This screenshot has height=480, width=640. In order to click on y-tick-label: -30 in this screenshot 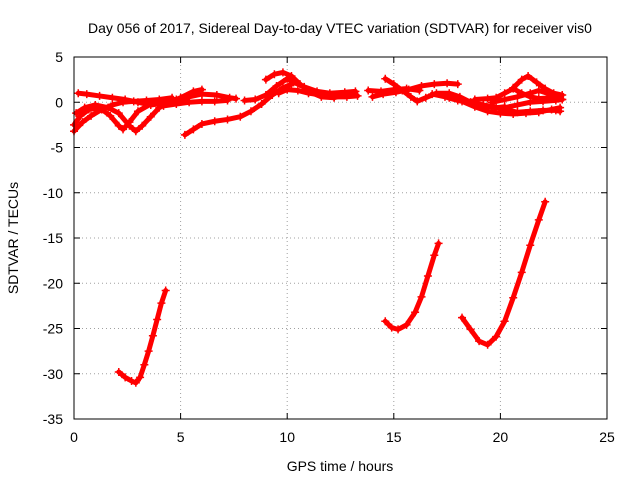, I will do `click(53, 374)`.